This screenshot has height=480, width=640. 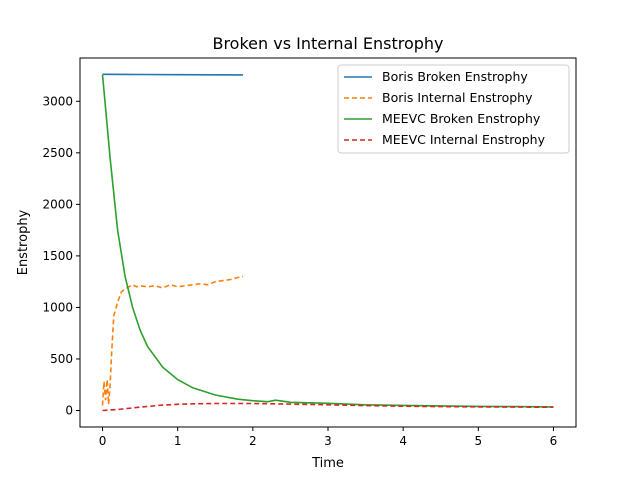 I want to click on legend-box, so click(x=453, y=109).